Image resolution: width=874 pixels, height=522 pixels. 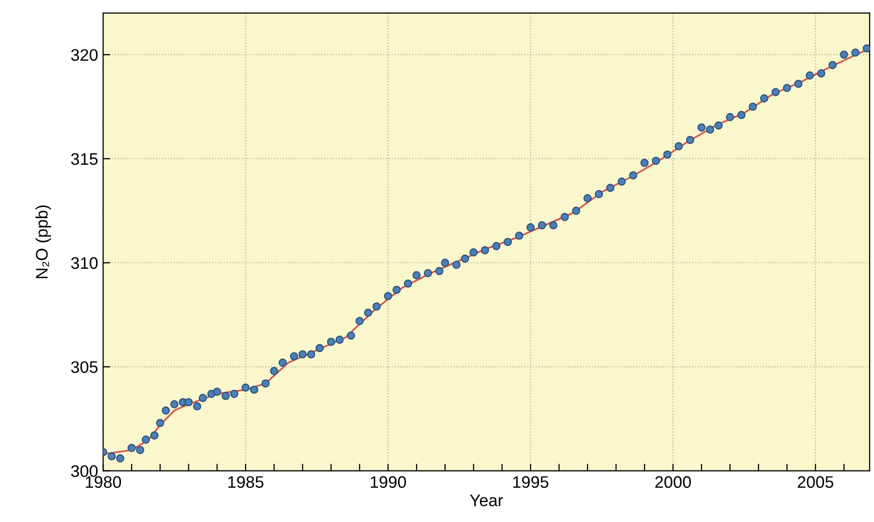 What do you see at coordinates (84, 367) in the screenshot?
I see `y-tick-label: 305` at bounding box center [84, 367].